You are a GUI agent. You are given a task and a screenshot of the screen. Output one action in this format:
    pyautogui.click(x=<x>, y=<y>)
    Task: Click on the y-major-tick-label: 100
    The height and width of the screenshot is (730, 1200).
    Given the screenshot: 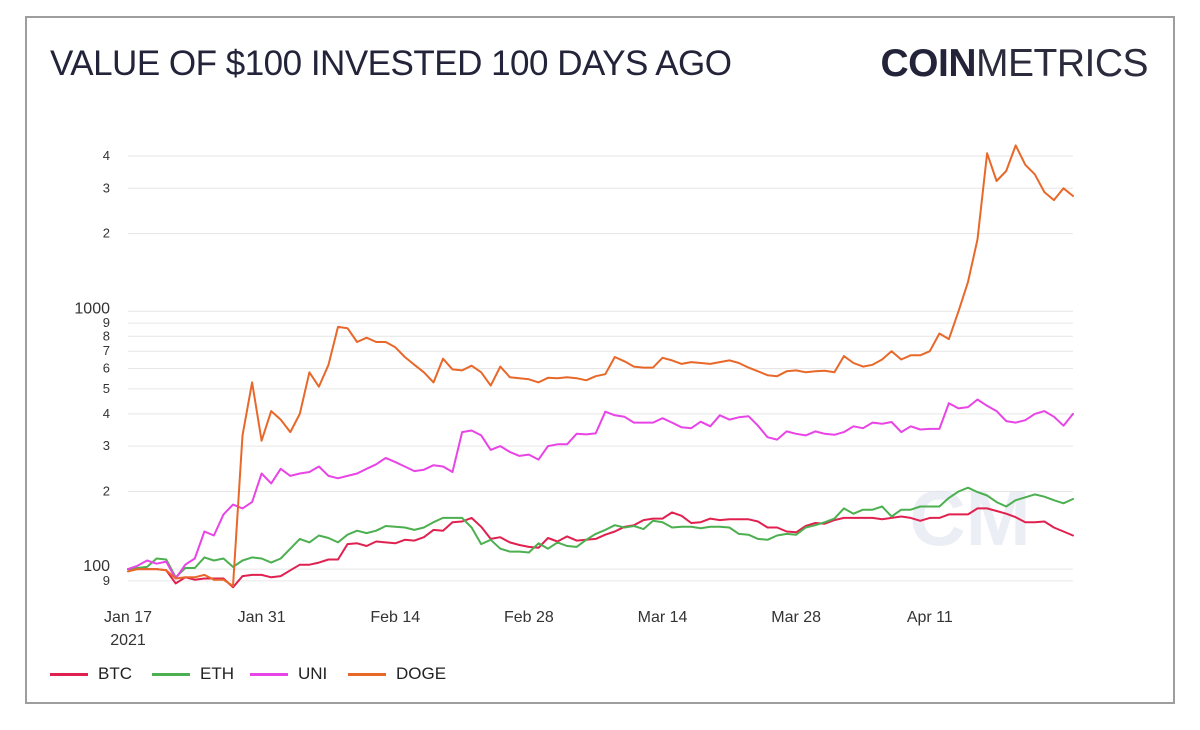 What is the action you would take?
    pyautogui.click(x=96, y=566)
    